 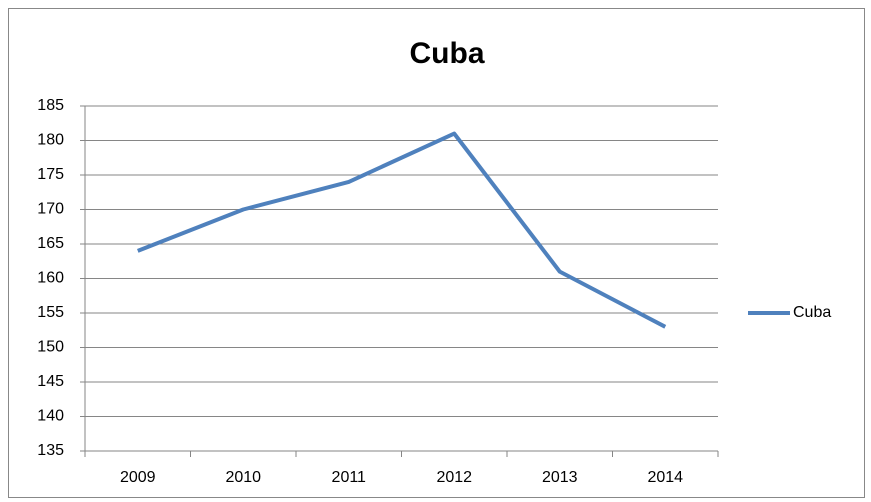 I want to click on x-tick-label: 2009, so click(x=138, y=477).